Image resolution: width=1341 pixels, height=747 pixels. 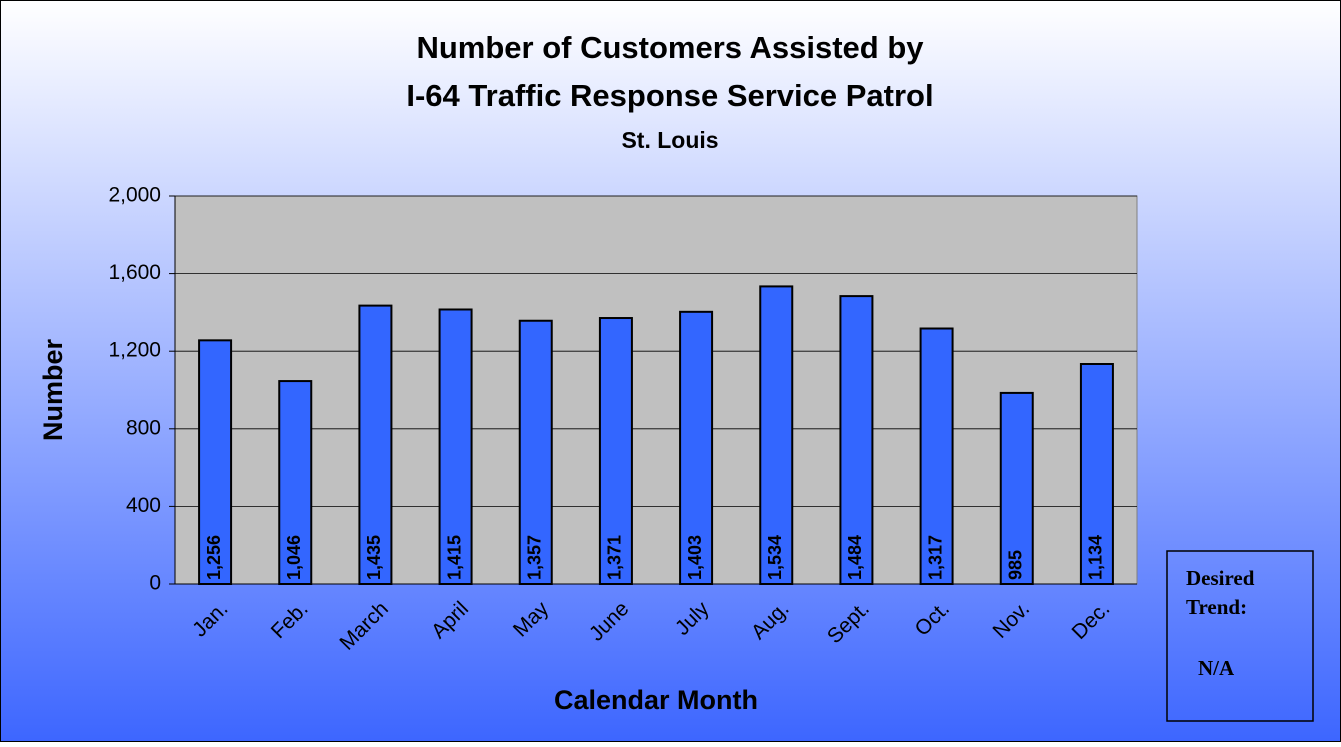 What do you see at coordinates (935, 557) in the screenshot?
I see `data-label: 1,317` at bounding box center [935, 557].